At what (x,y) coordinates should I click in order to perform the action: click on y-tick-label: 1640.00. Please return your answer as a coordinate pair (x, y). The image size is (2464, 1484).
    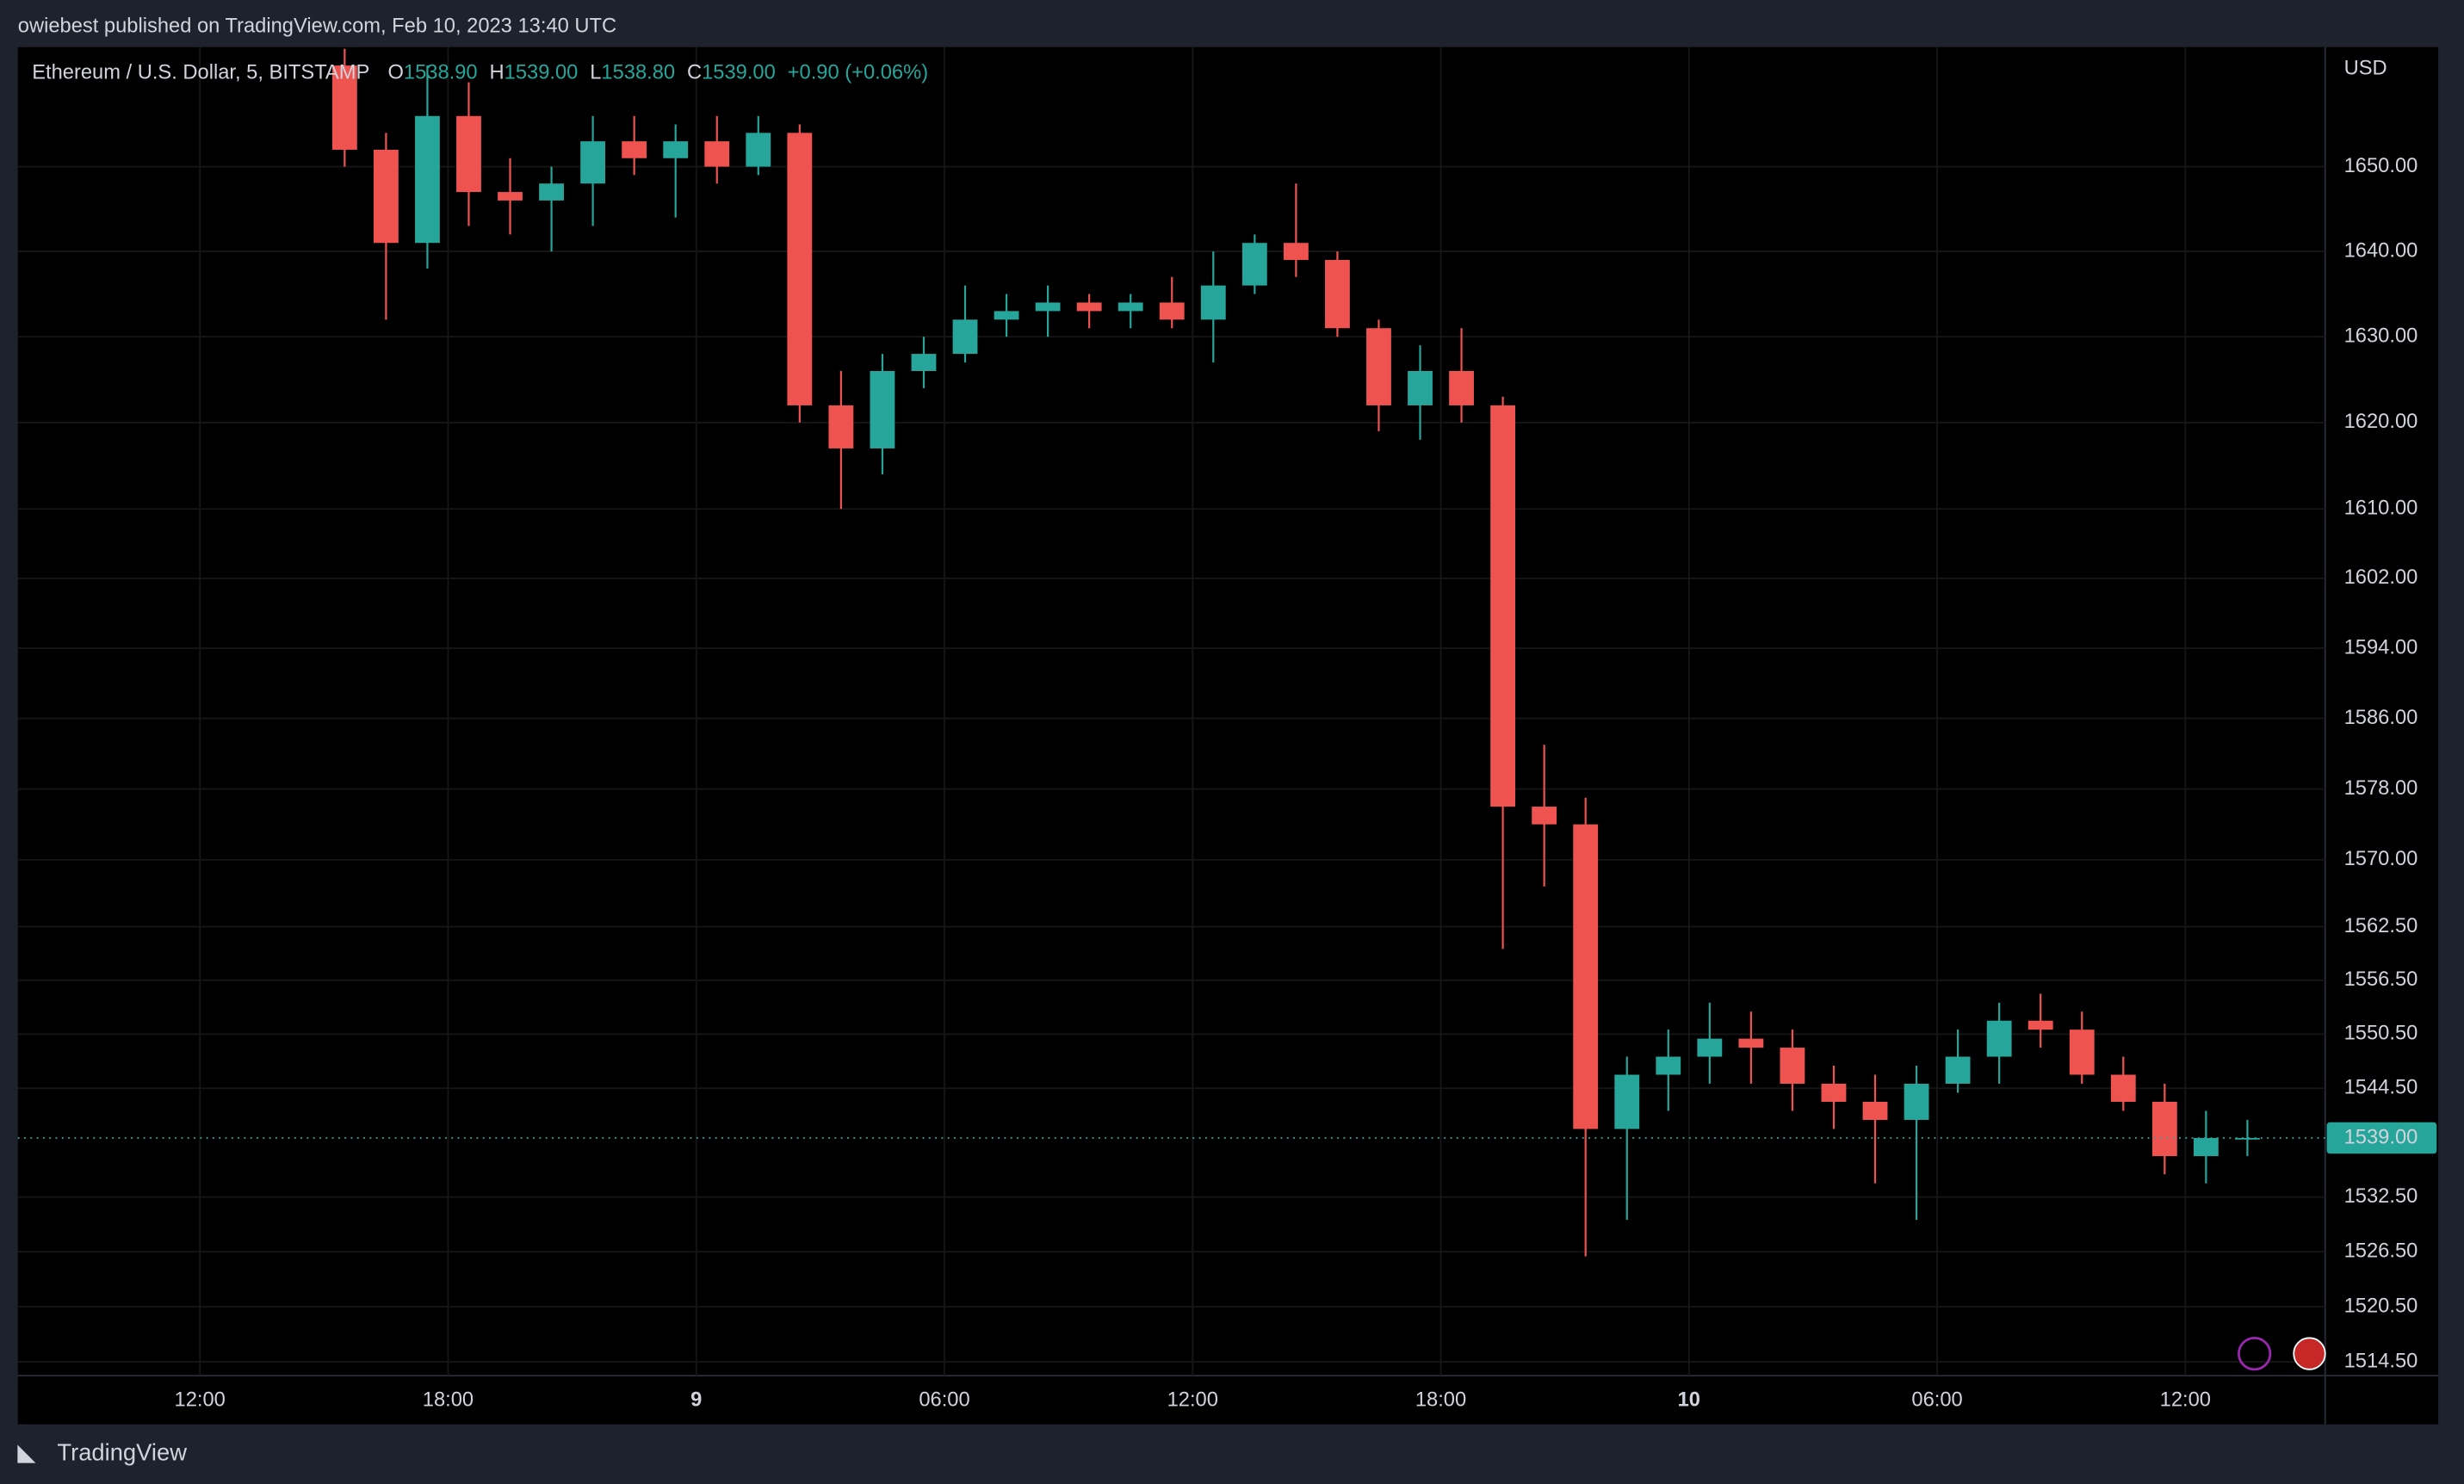
    Looking at the image, I should click on (2381, 250).